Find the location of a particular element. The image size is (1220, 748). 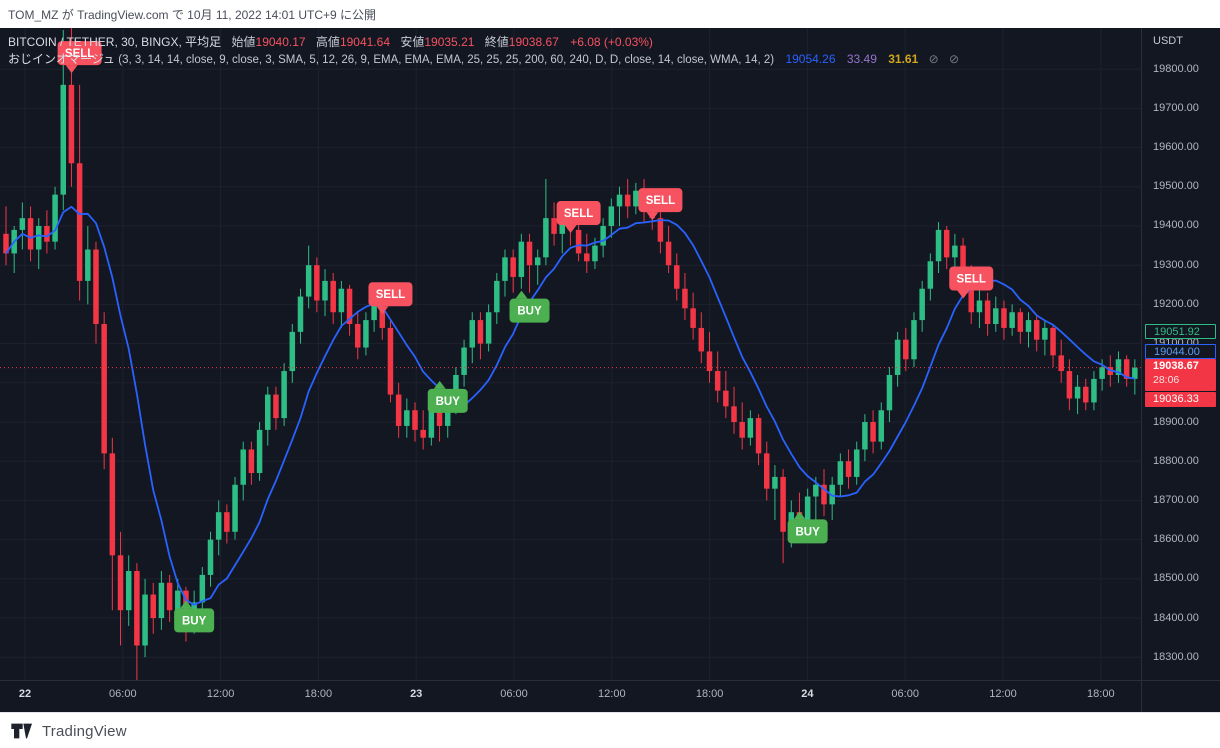

time-tick: 18:00 is located at coordinates (1101, 694).